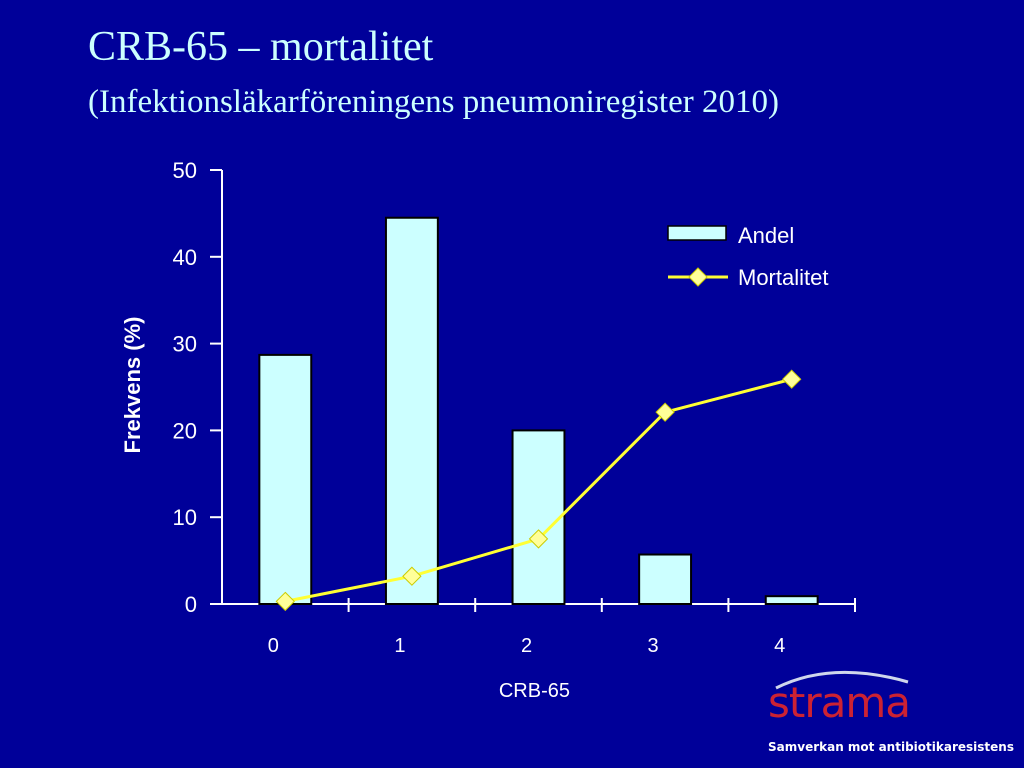  I want to click on y-tick-label: 50, so click(185, 170).